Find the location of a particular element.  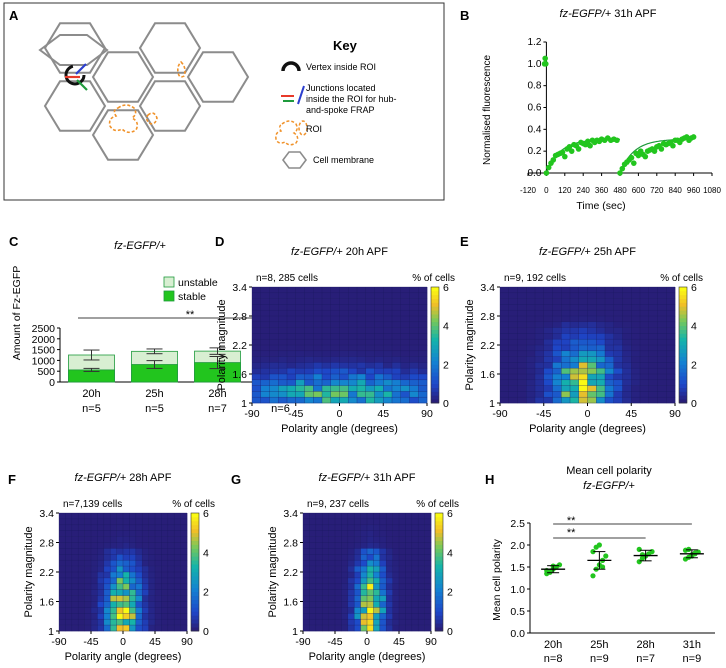

hexagon-cell is located at coordinates (75, 48).